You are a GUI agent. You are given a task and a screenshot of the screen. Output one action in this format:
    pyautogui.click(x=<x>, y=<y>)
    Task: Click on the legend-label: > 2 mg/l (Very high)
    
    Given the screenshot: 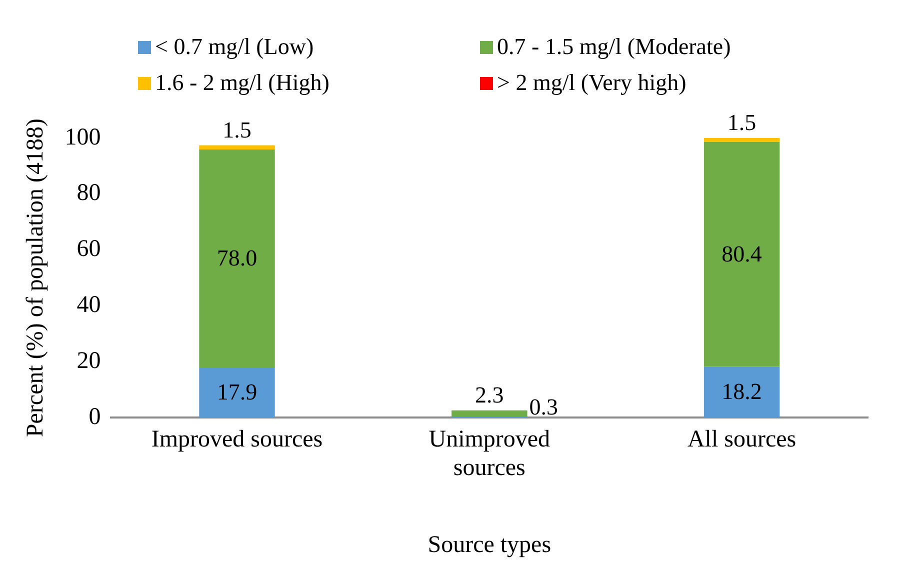 What is the action you would take?
    pyautogui.click(x=591, y=83)
    